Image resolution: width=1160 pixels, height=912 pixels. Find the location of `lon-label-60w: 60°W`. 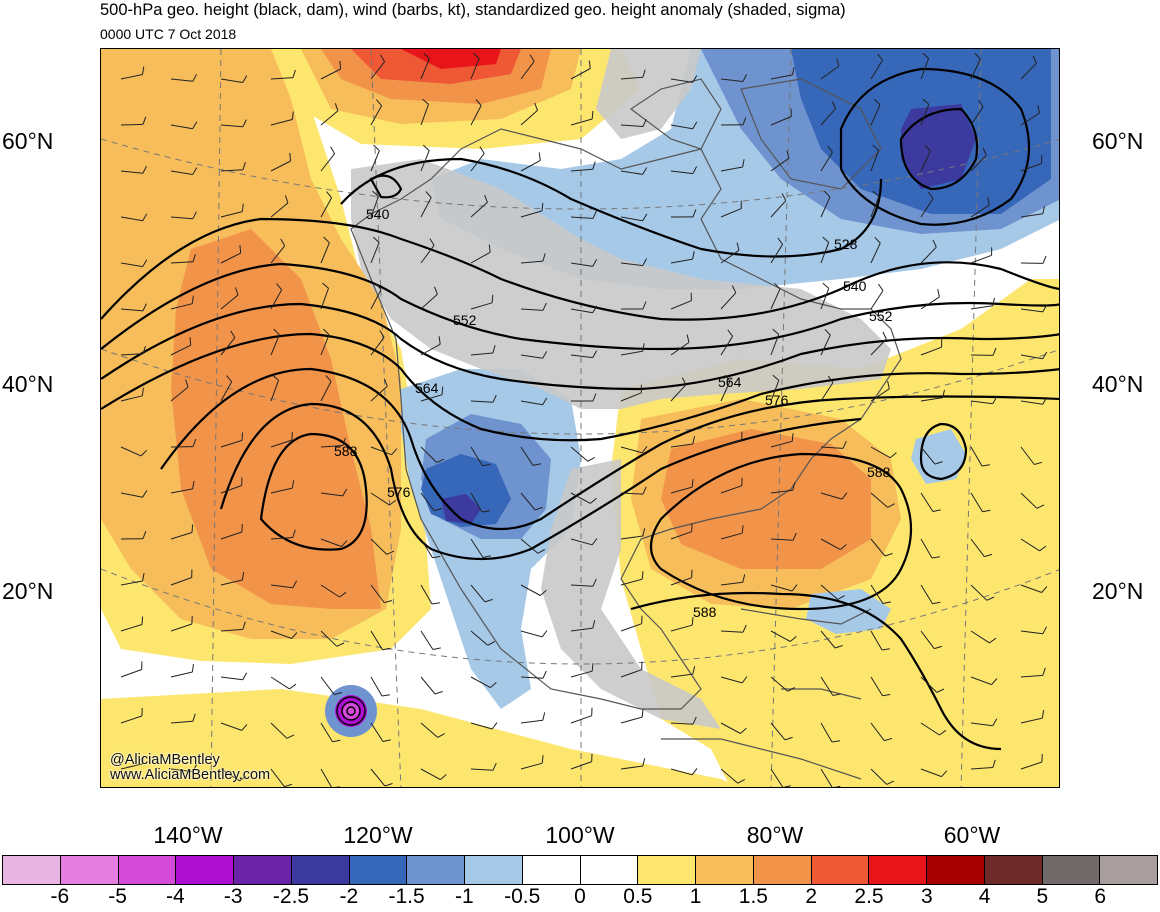

lon-label-60w: 60°W is located at coordinates (972, 835).